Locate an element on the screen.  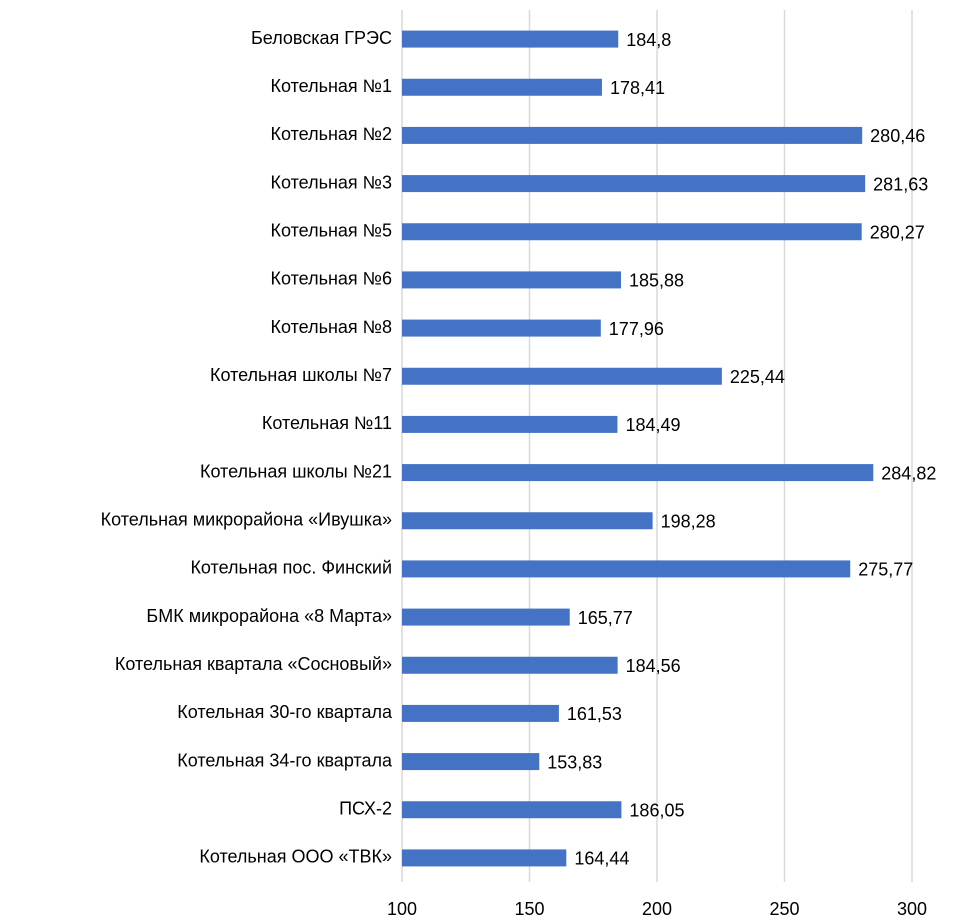
data-label: 186,05 is located at coordinates (656, 811).